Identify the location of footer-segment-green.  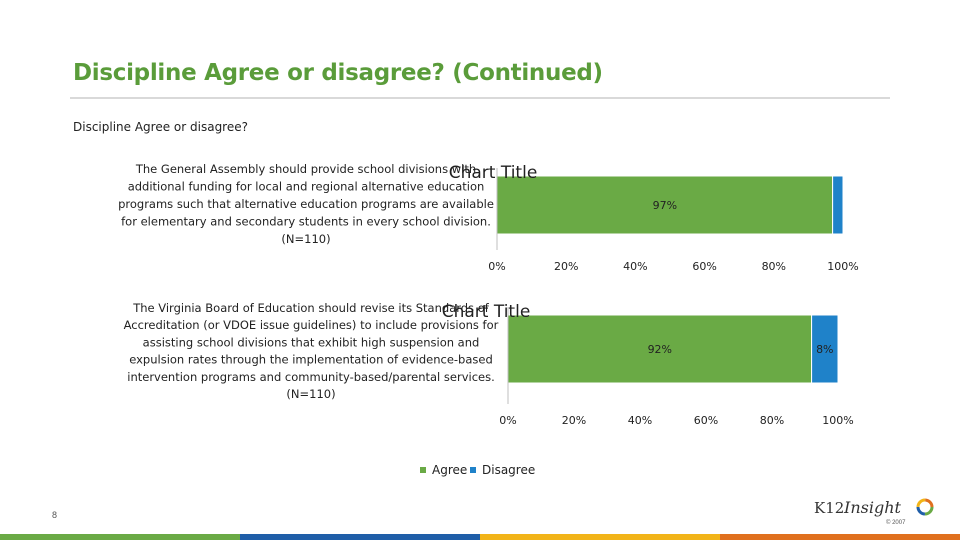
(120, 537).